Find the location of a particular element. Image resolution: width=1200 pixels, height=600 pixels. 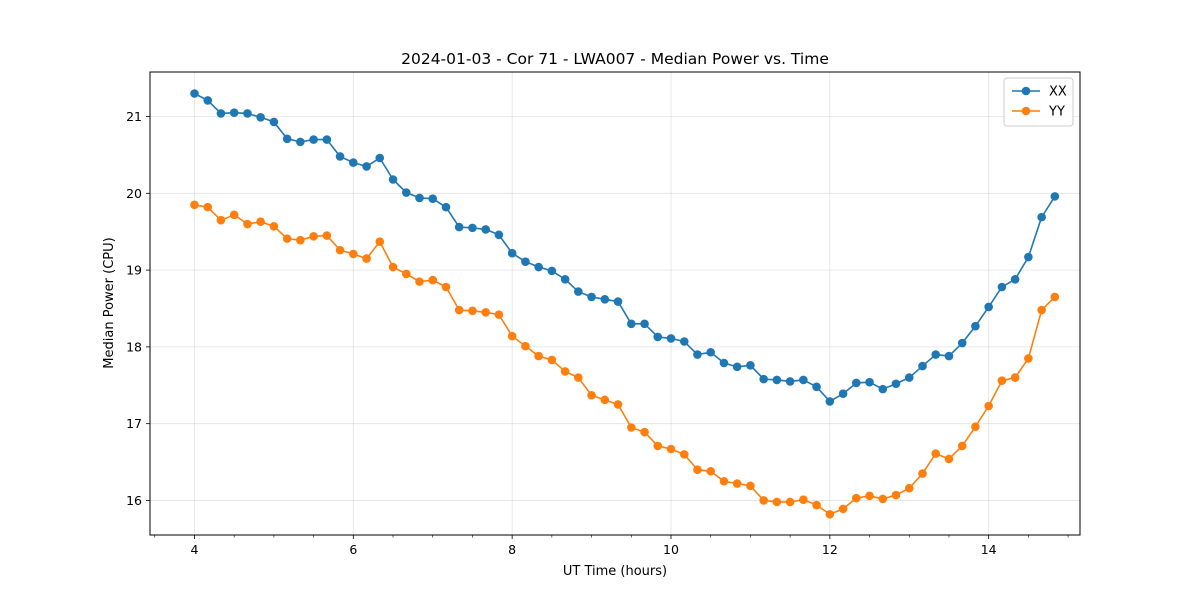

x-tick-label: 6 is located at coordinates (353, 549).